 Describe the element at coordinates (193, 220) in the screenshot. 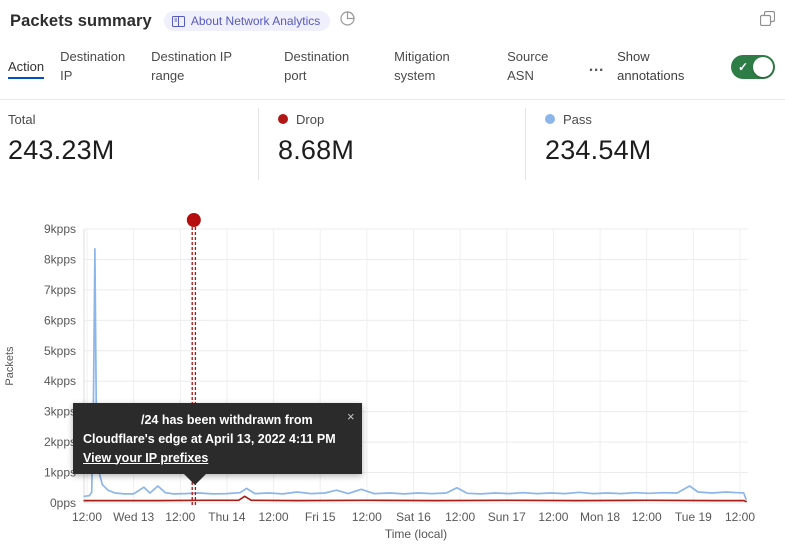

I see `annotation-dot` at that location.